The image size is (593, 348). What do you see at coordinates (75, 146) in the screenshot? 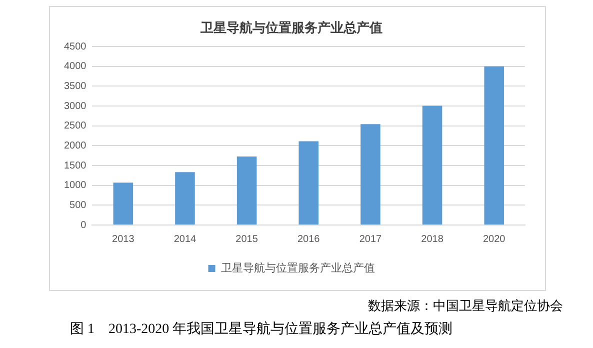
I see `y-tick-label: 2000` at bounding box center [75, 146].